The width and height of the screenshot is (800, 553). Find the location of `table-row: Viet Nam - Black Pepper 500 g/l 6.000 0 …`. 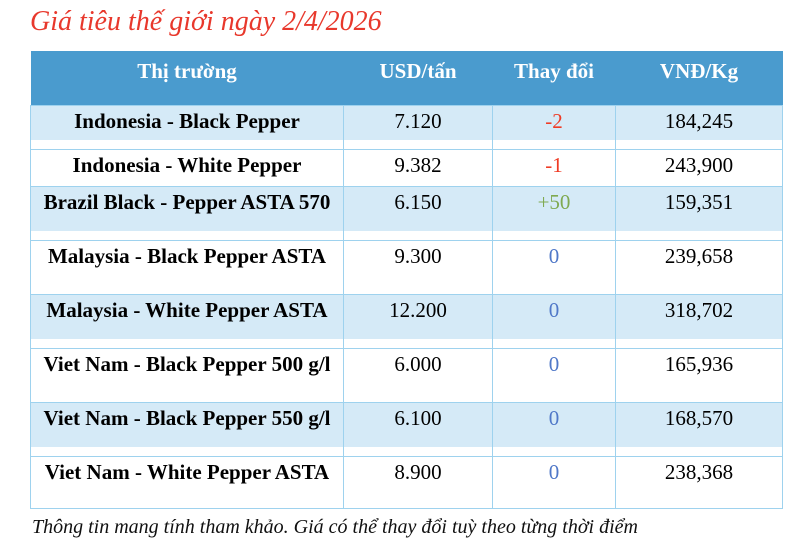

table-row: Viet Nam - Black Pepper 500 g/l 6.000 0 … is located at coordinates (406, 376).